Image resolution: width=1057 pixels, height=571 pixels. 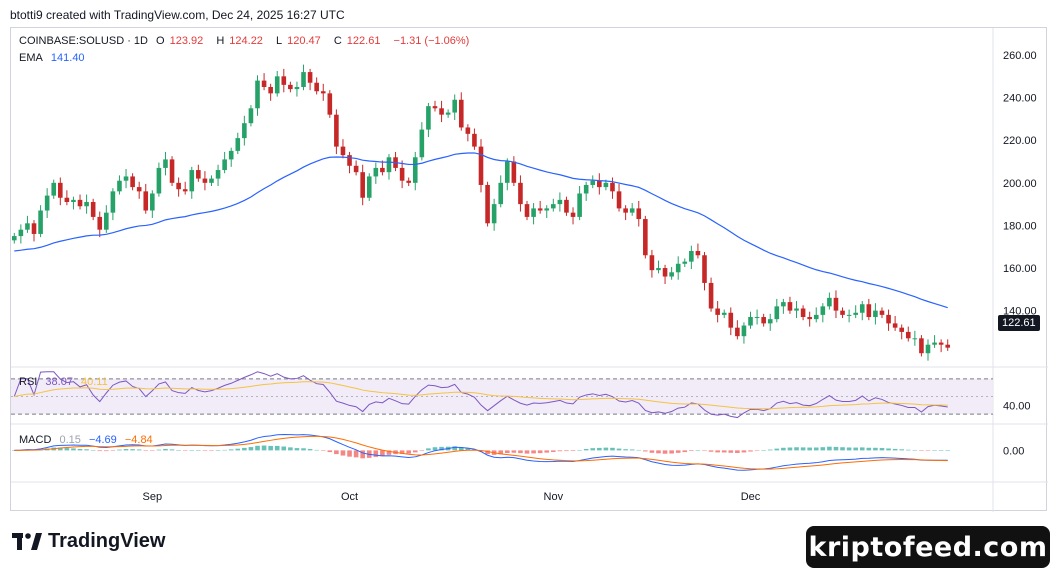 I want to click on signal-line, so click(x=481, y=452).